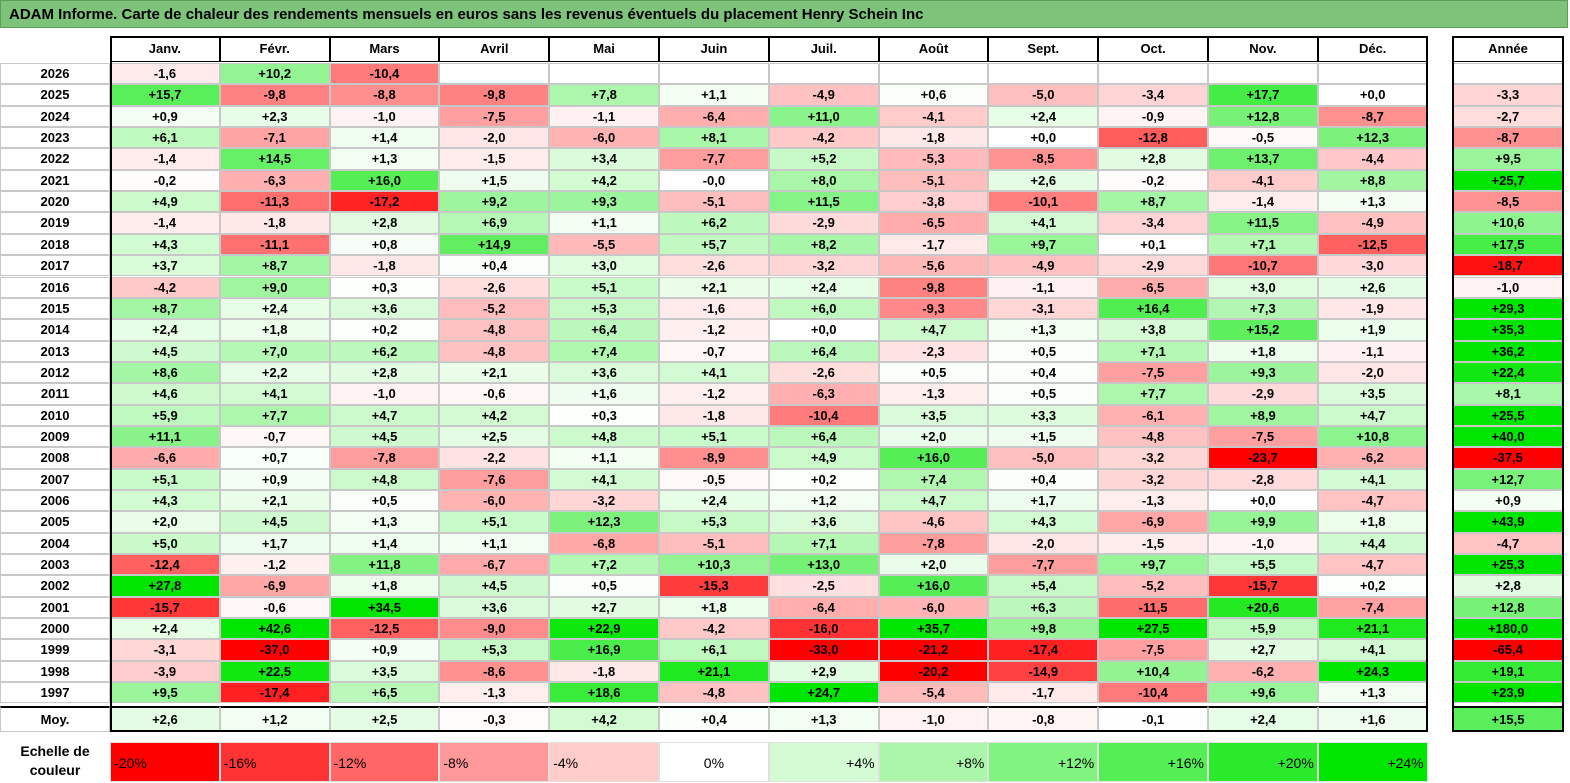  Describe the element at coordinates (274, 718) in the screenshot. I see `average-cell: +1,2` at that location.